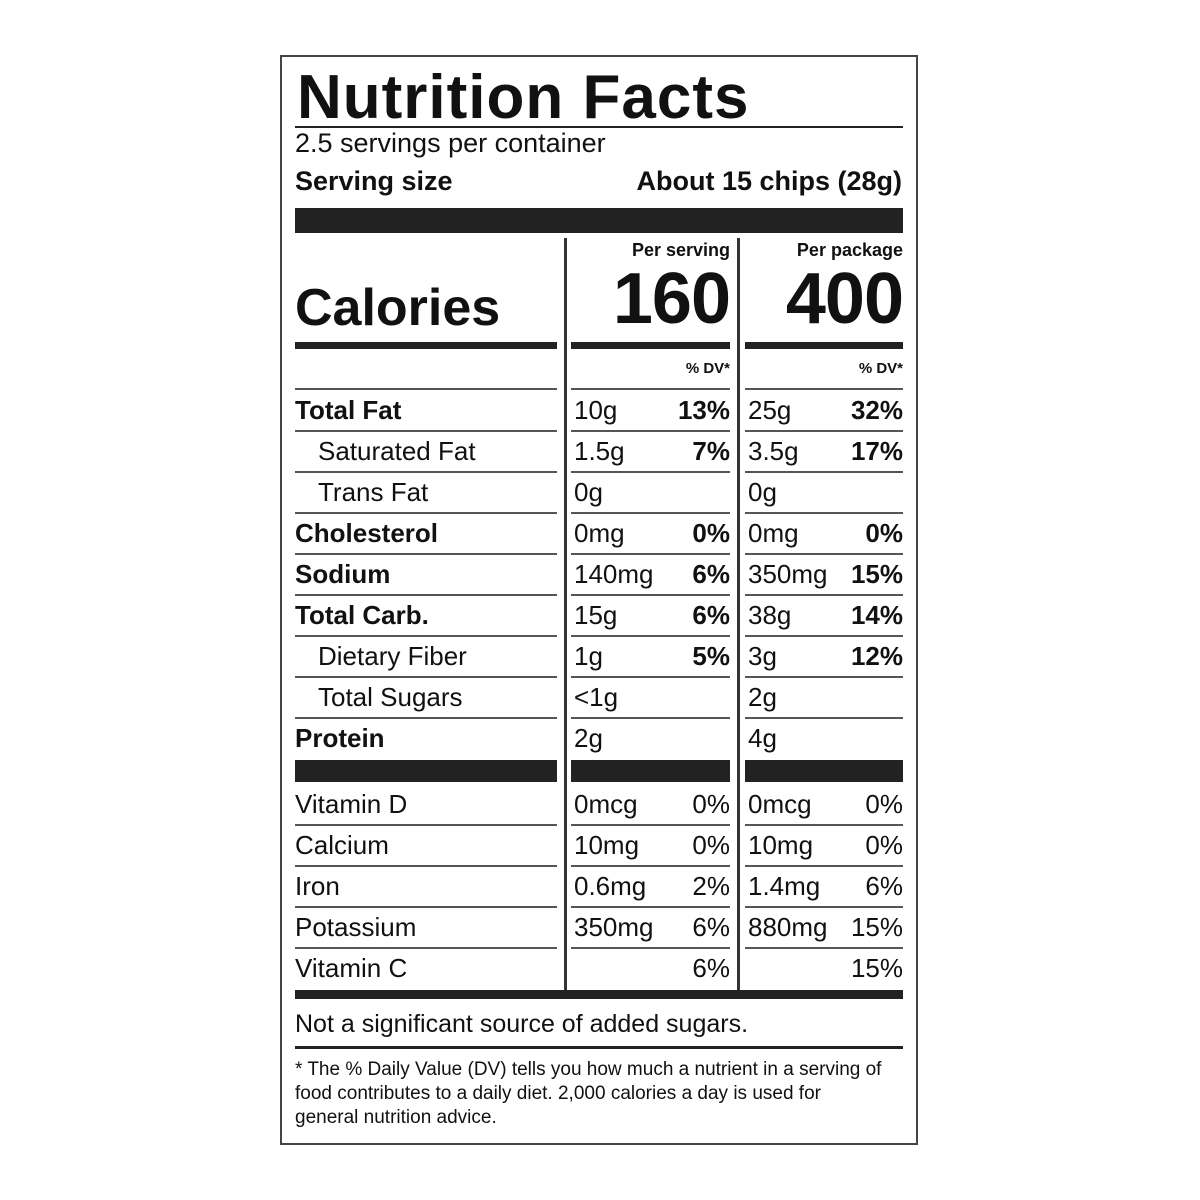 The image size is (1200, 1200). What do you see at coordinates (599, 451) in the screenshot?
I see `serving-amount: 1.5g` at bounding box center [599, 451].